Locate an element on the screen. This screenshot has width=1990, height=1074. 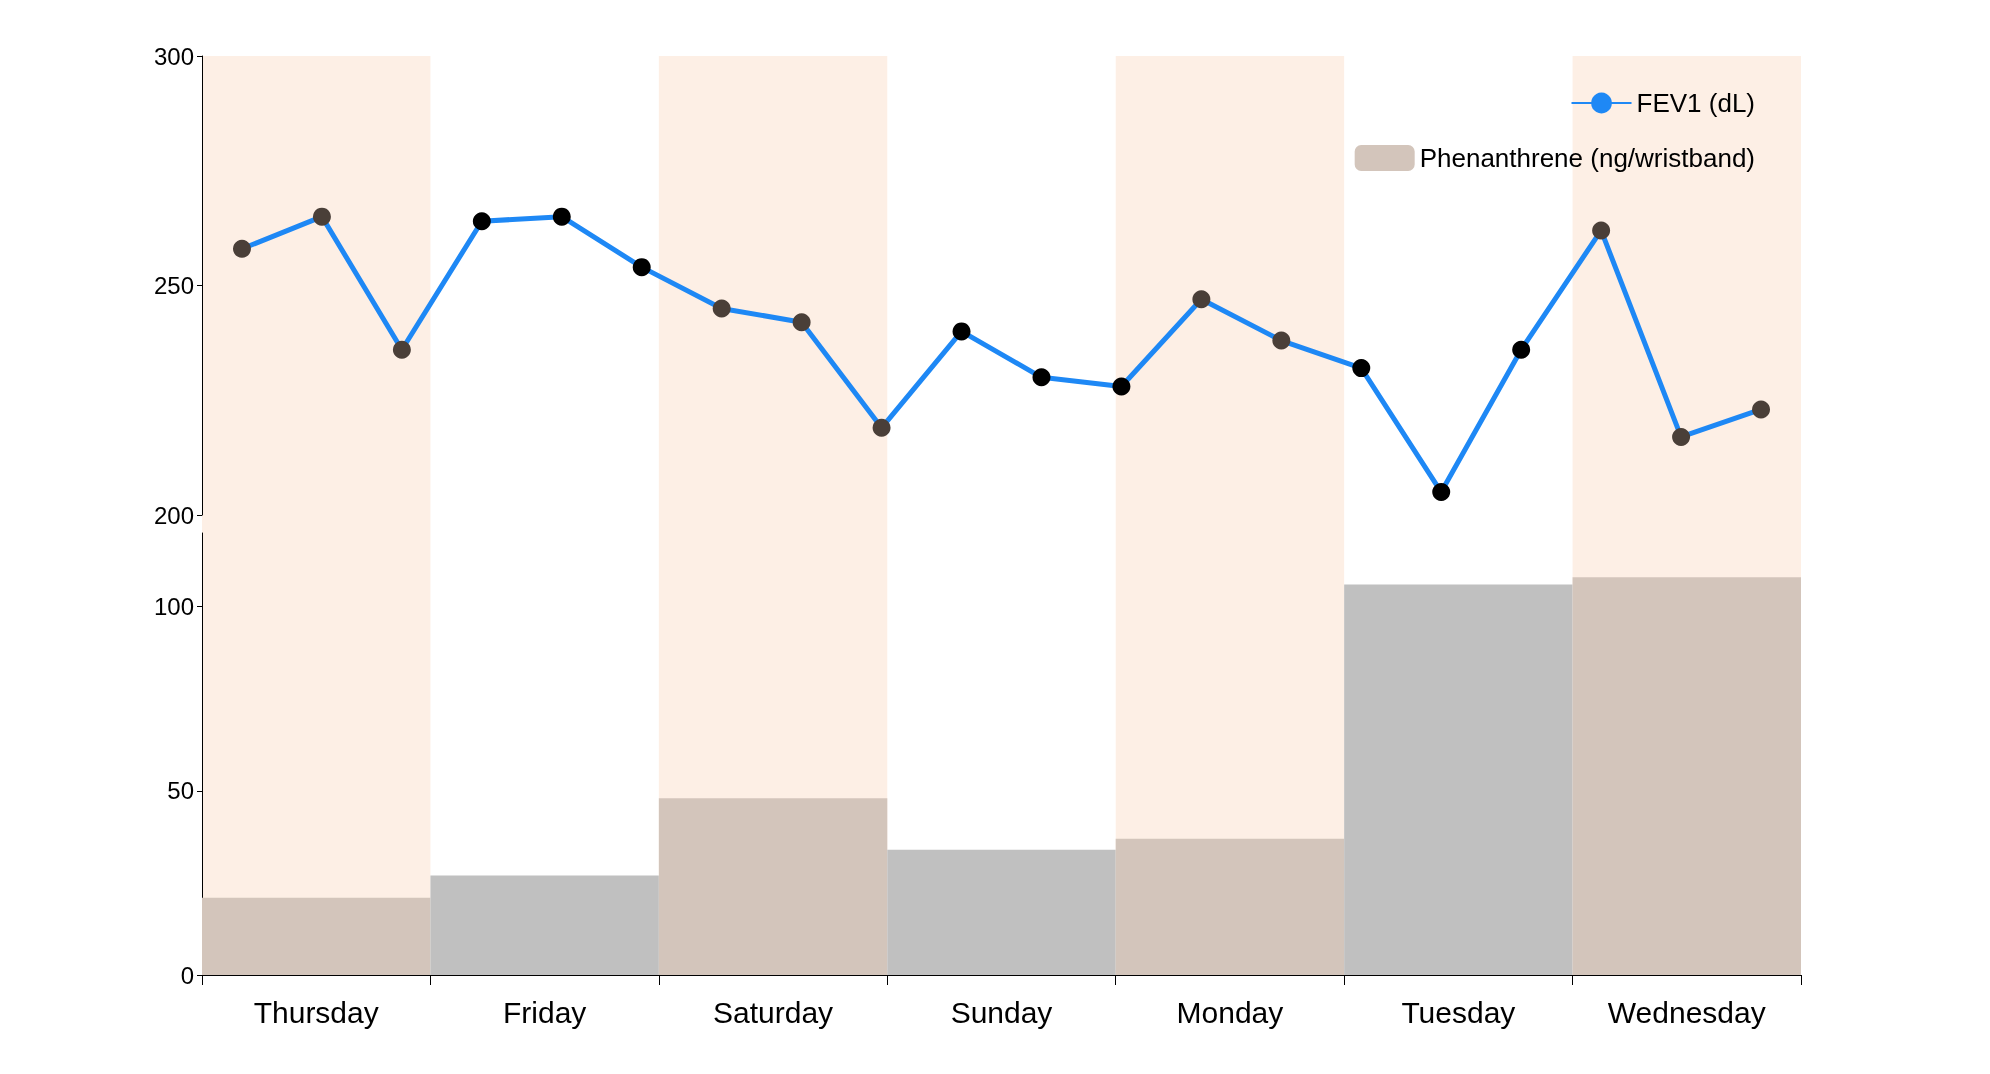
y-tick-label: 300 is located at coordinates (173, 56).